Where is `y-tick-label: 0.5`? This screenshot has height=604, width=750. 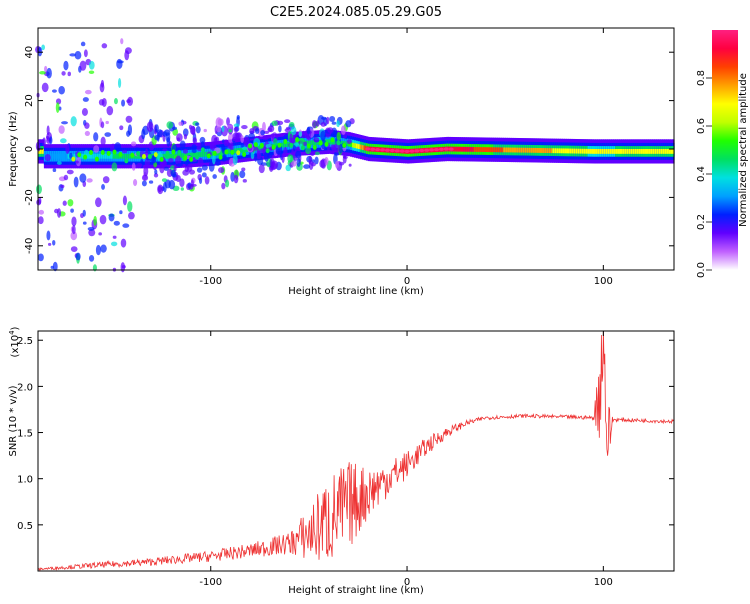
y-tick-label: 0.5 is located at coordinates (25, 526).